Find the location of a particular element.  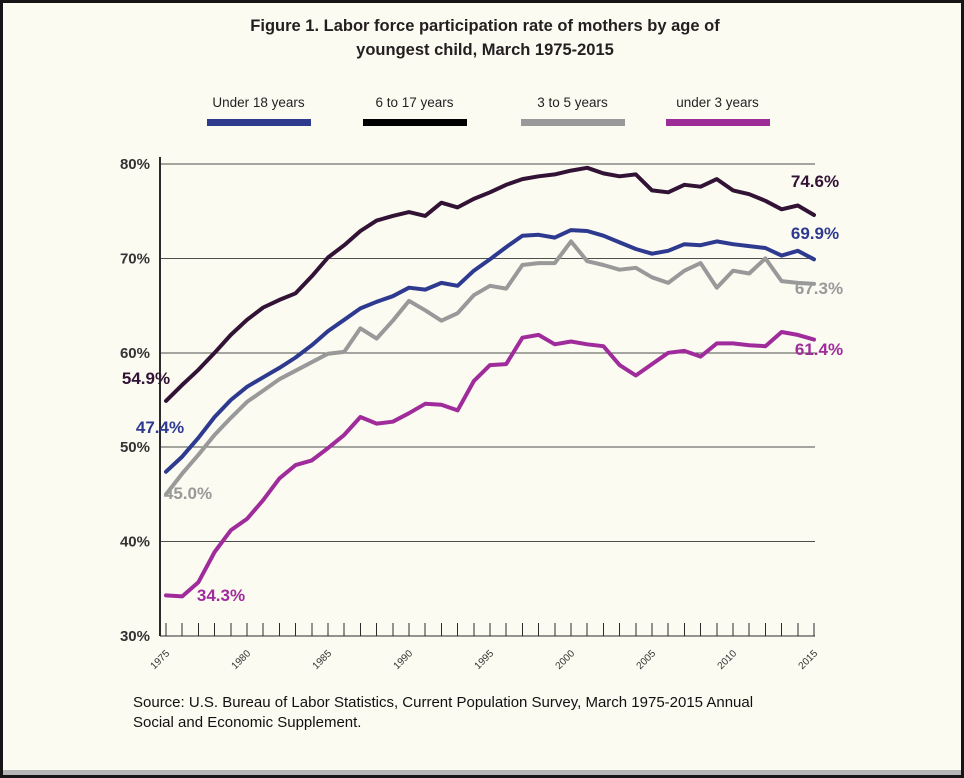

x-axis-label-1980: 1980 is located at coordinates (242, 660).